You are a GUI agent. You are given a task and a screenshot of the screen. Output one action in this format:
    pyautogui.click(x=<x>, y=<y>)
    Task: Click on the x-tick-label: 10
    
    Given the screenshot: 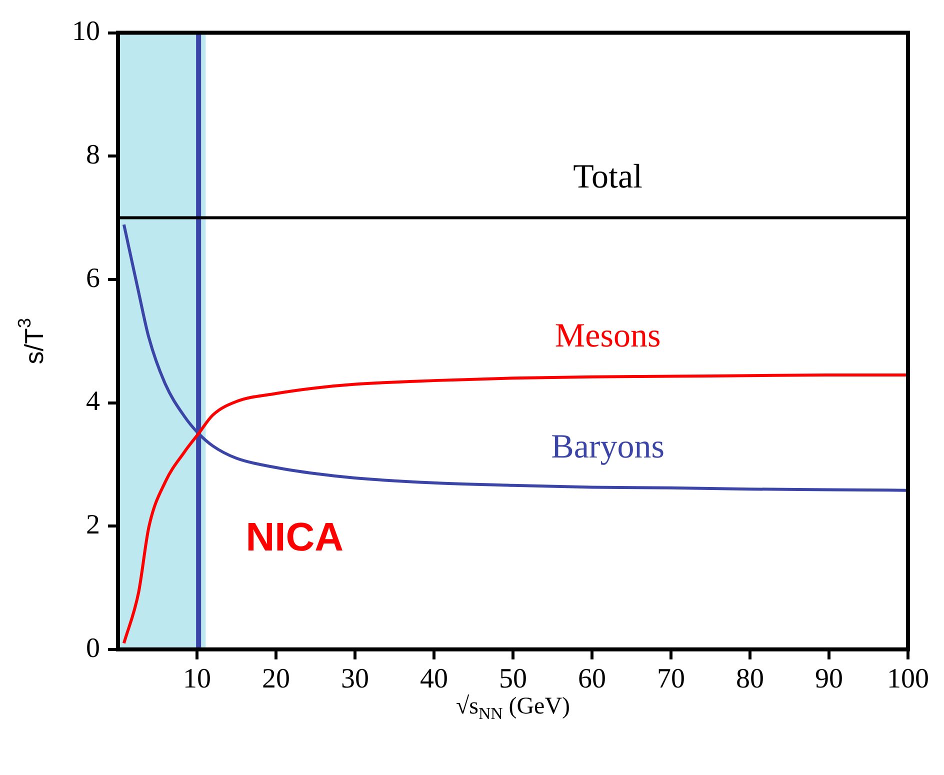 What is the action you would take?
    pyautogui.click(x=197, y=679)
    